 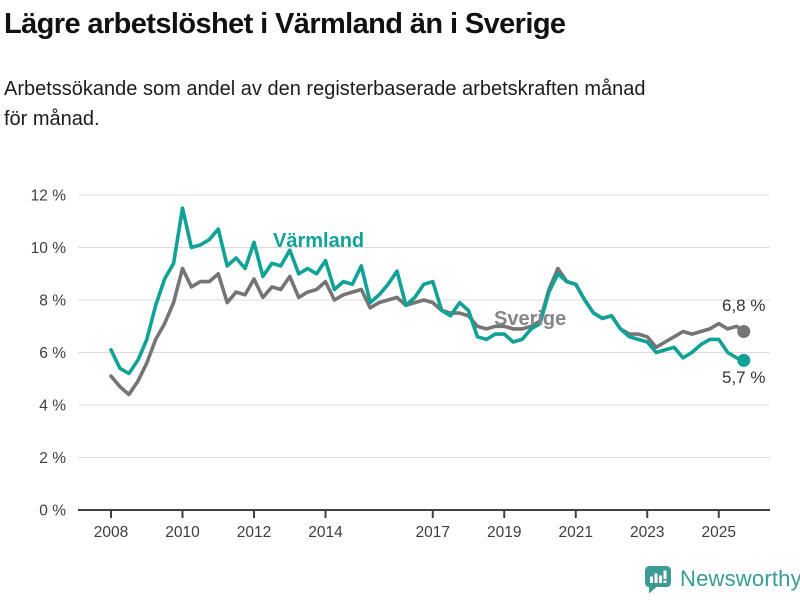 What do you see at coordinates (576, 532) in the screenshot?
I see `x-axis-tick-label: 2021` at bounding box center [576, 532].